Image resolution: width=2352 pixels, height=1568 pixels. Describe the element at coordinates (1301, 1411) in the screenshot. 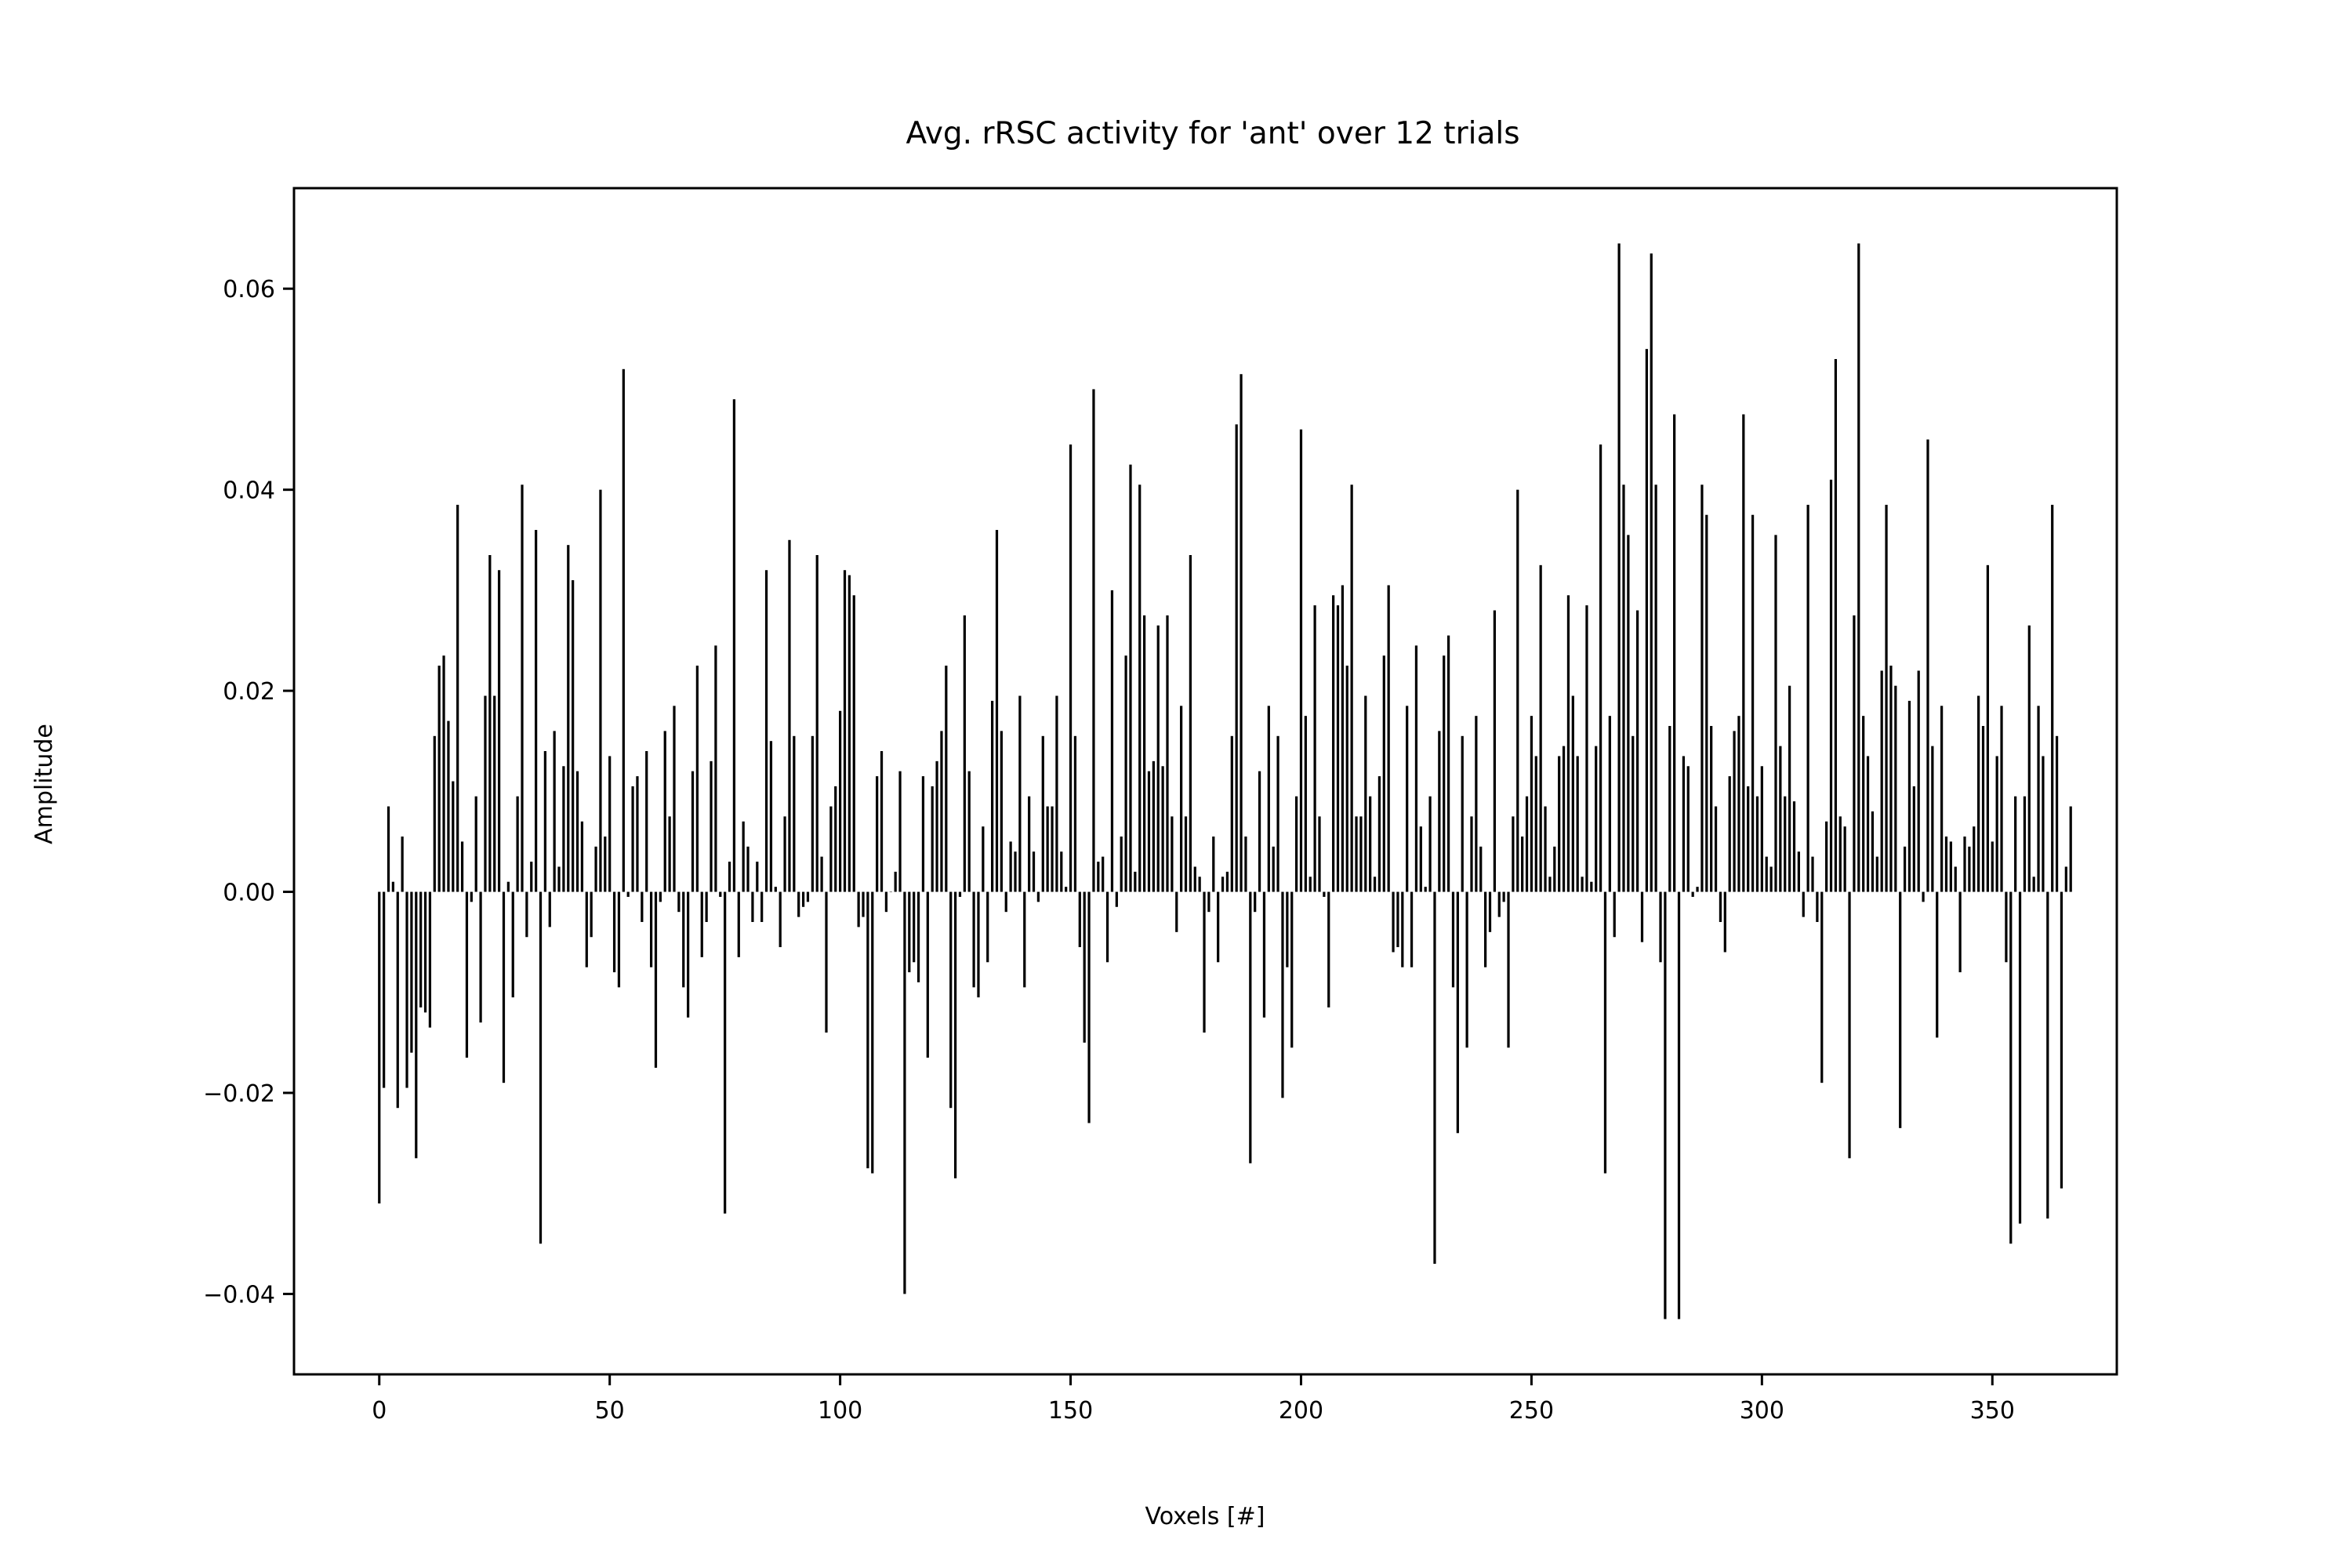

I see `x-tick-label: 200` at that location.